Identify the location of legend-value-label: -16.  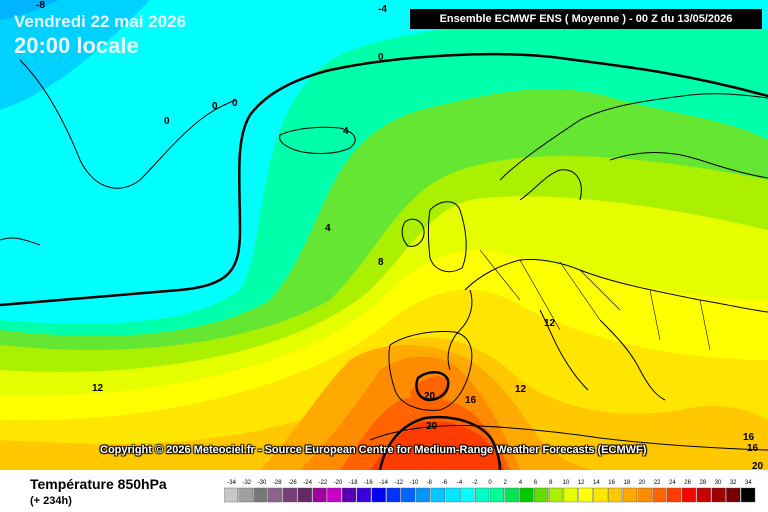
(368, 483).